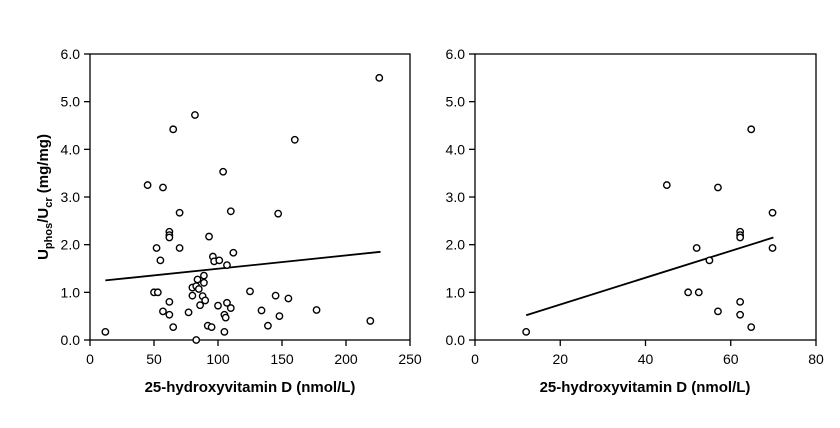 The width and height of the screenshot is (840, 428). Describe the element at coordinates (816, 359) in the screenshot. I see `x-tick-label: 80` at that location.